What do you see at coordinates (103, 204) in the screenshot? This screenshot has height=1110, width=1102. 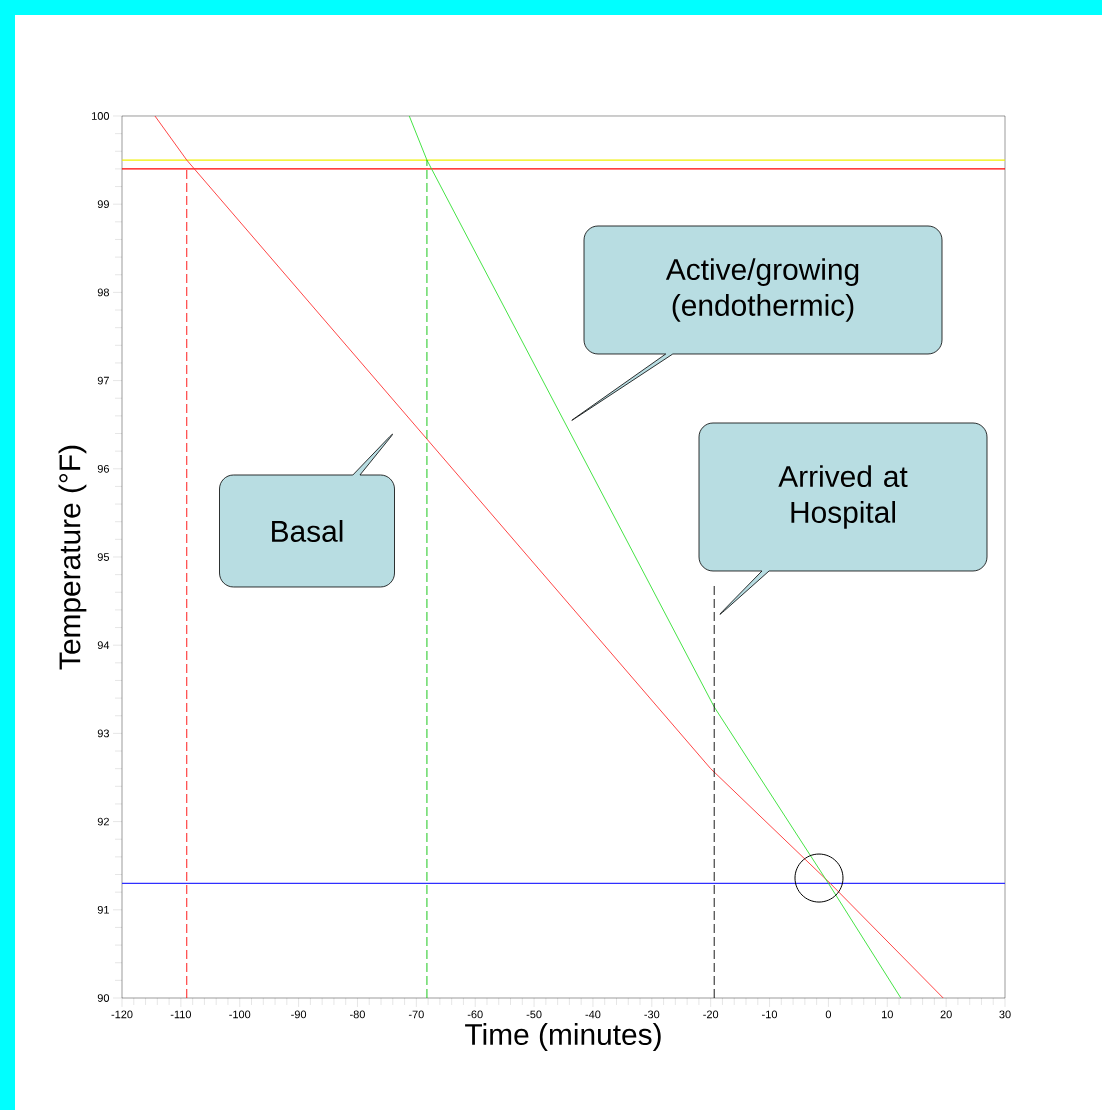 I see `y-tick-label: 99` at bounding box center [103, 204].